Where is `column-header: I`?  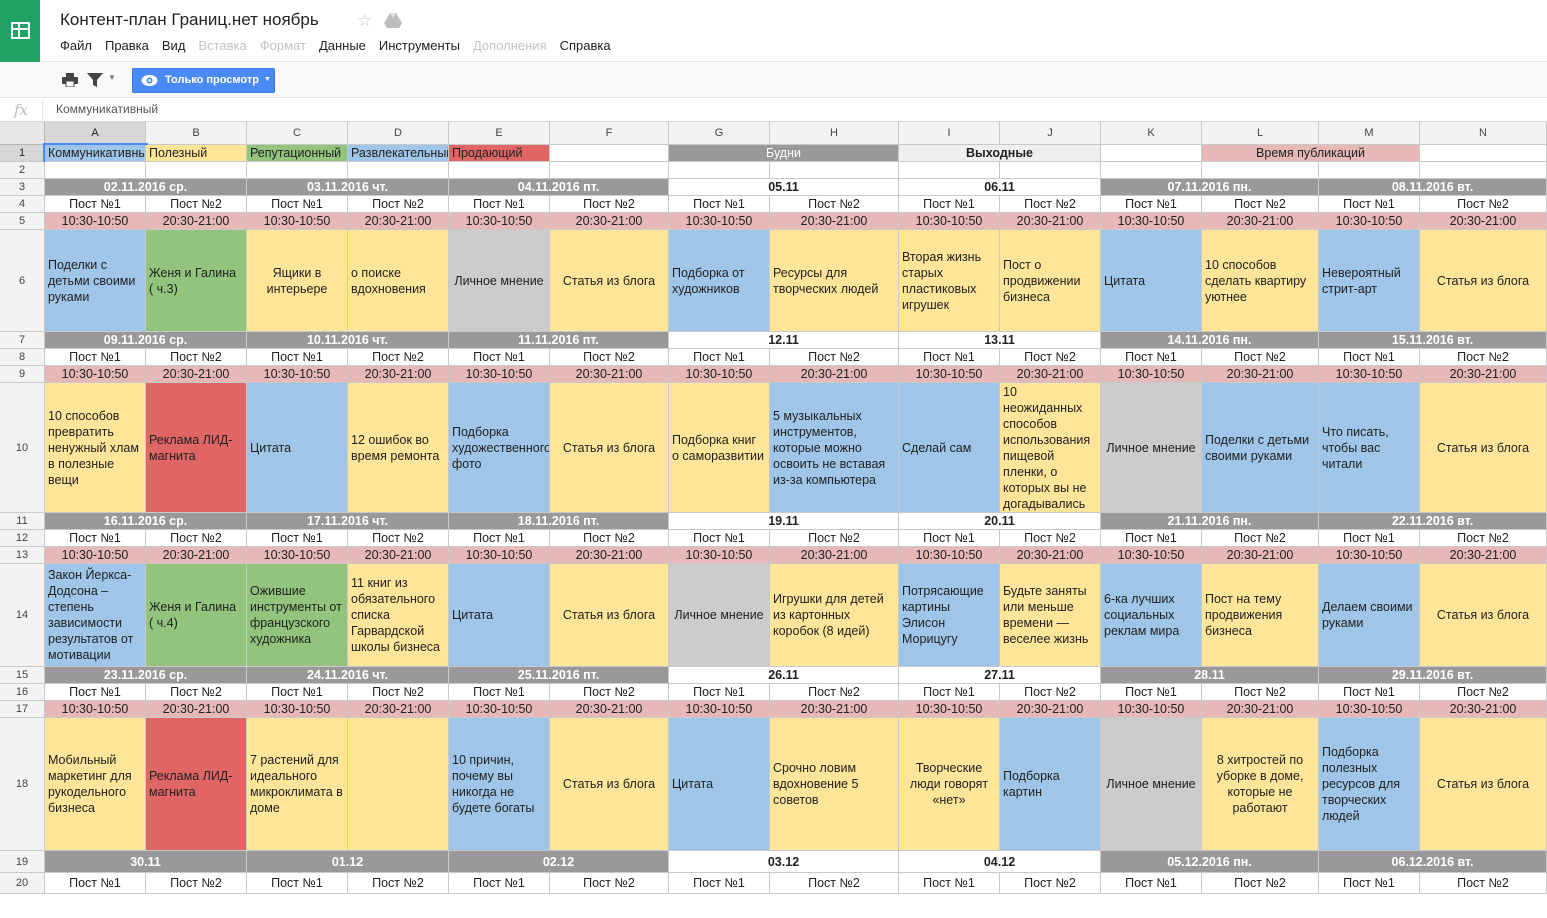 column-header: I is located at coordinates (949, 133).